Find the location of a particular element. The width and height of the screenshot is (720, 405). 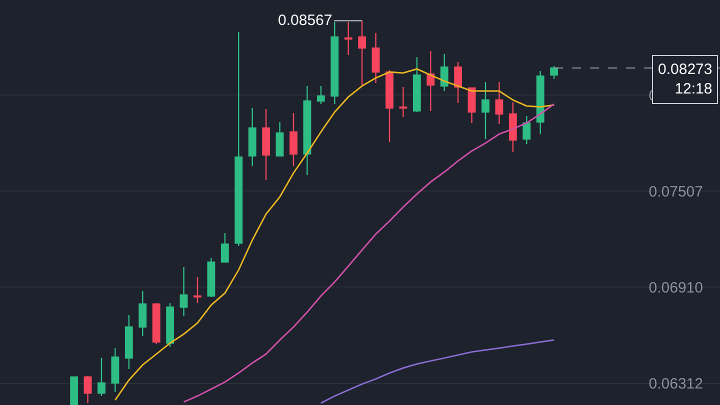

annotation: 0.08567 is located at coordinates (305, 20).